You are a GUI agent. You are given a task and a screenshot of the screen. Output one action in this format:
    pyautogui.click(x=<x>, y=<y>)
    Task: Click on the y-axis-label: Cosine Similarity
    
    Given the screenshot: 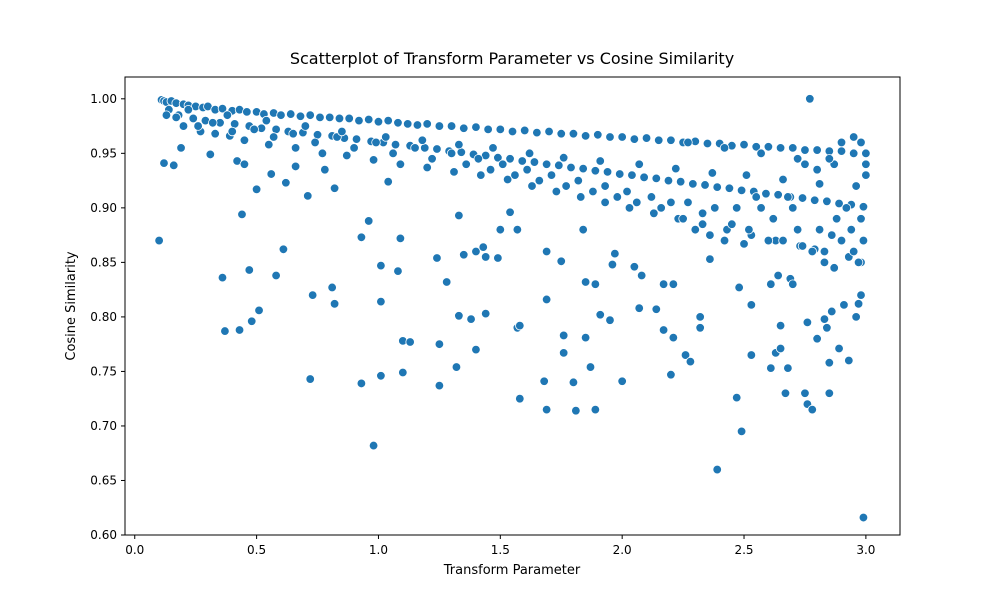 What is the action you would take?
    pyautogui.click(x=71, y=306)
    